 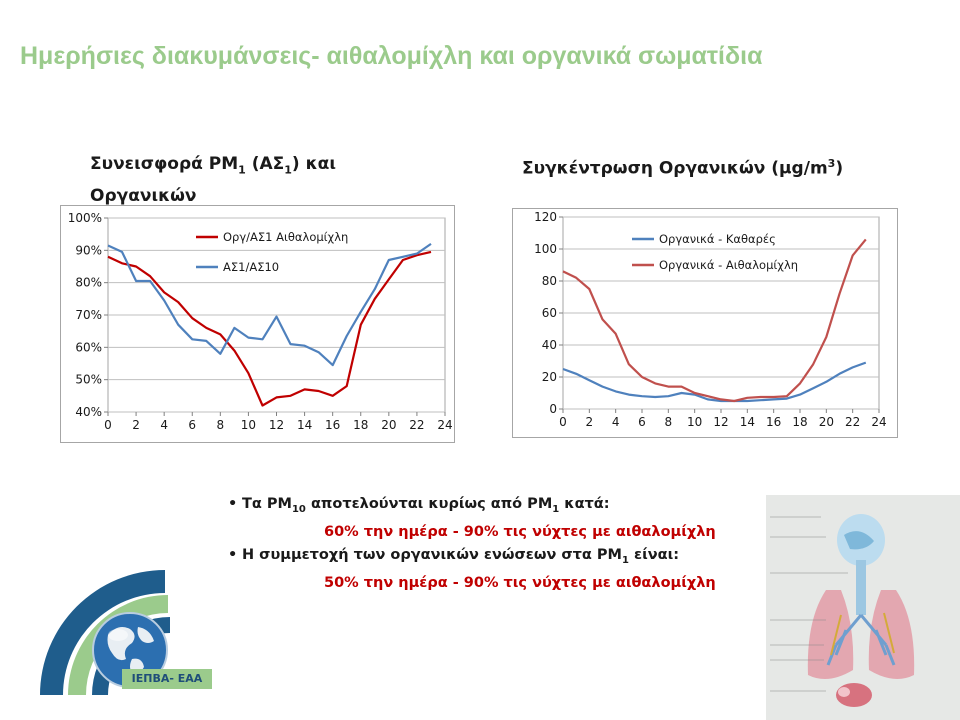 I want to click on y-tick-label: 60%, so click(x=88, y=347).